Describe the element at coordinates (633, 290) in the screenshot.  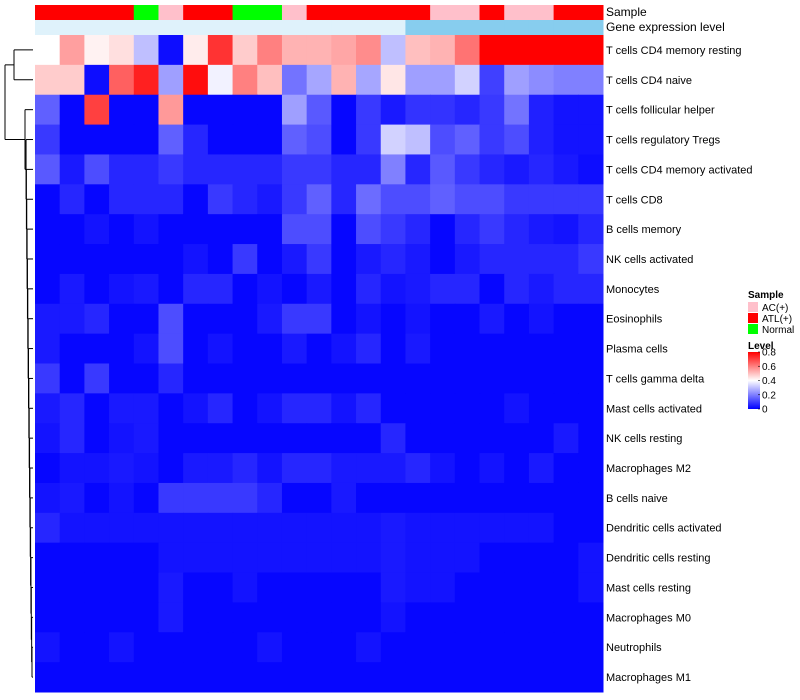
I see `row-label: Monocytes` at that location.